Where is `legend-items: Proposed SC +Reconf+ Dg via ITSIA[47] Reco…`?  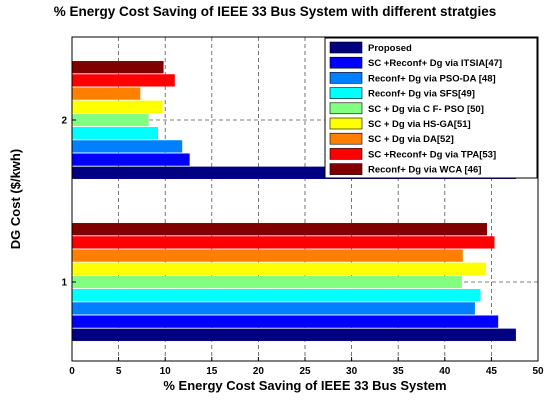 legend-items: Proposed SC +Reconf+ Dg via ITSIA[47] Reco… is located at coordinates (415, 108).